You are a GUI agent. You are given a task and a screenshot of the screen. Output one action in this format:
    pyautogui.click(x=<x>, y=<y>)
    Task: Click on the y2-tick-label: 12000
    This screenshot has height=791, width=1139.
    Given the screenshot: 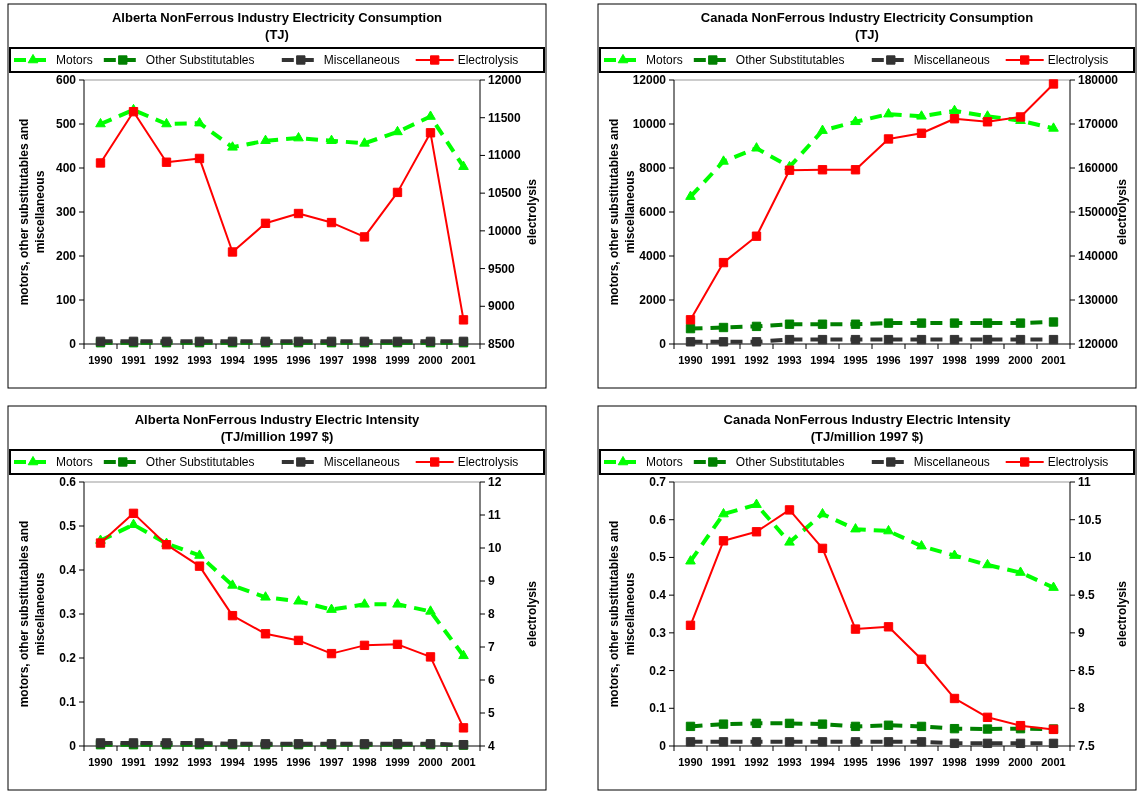 What is the action you would take?
    pyautogui.click(x=505, y=80)
    